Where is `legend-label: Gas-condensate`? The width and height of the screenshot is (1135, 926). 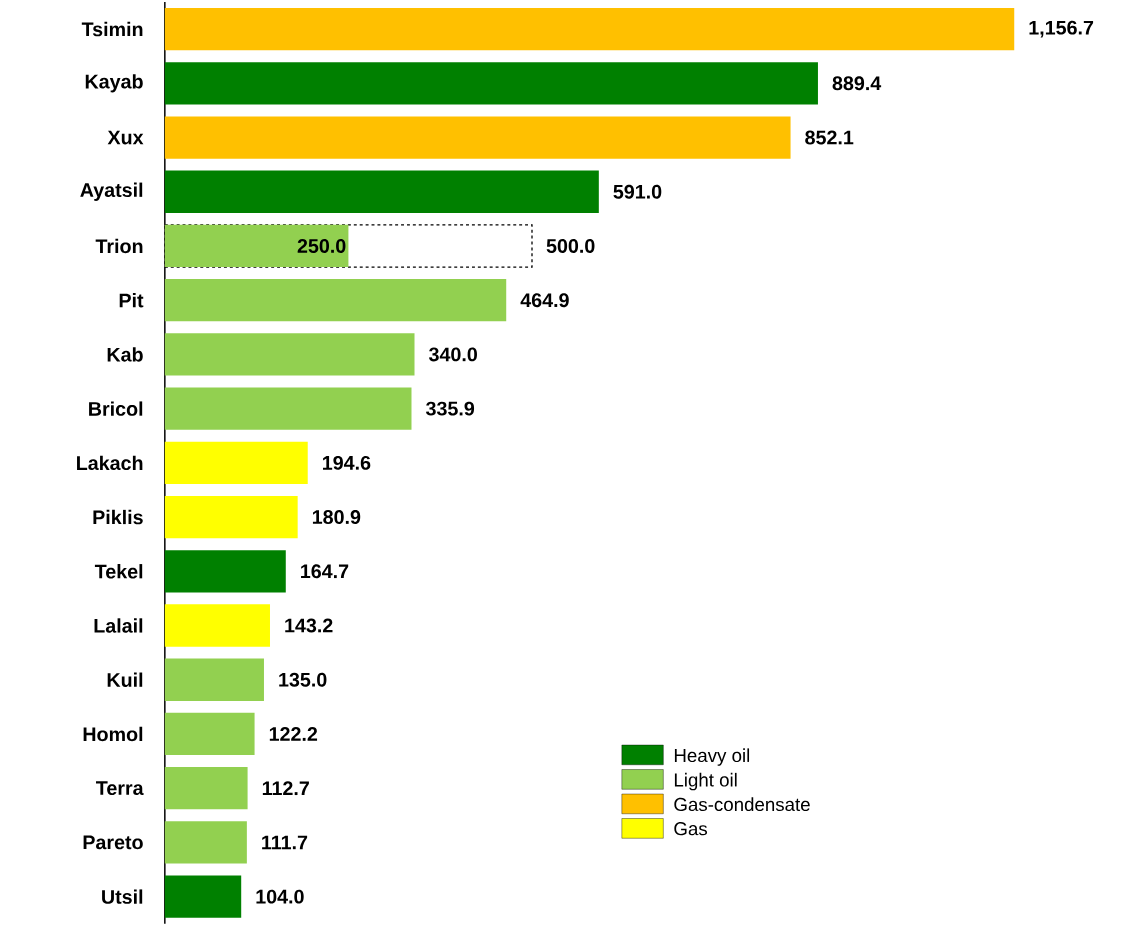
legend-label: Gas-condensate is located at coordinates (742, 804).